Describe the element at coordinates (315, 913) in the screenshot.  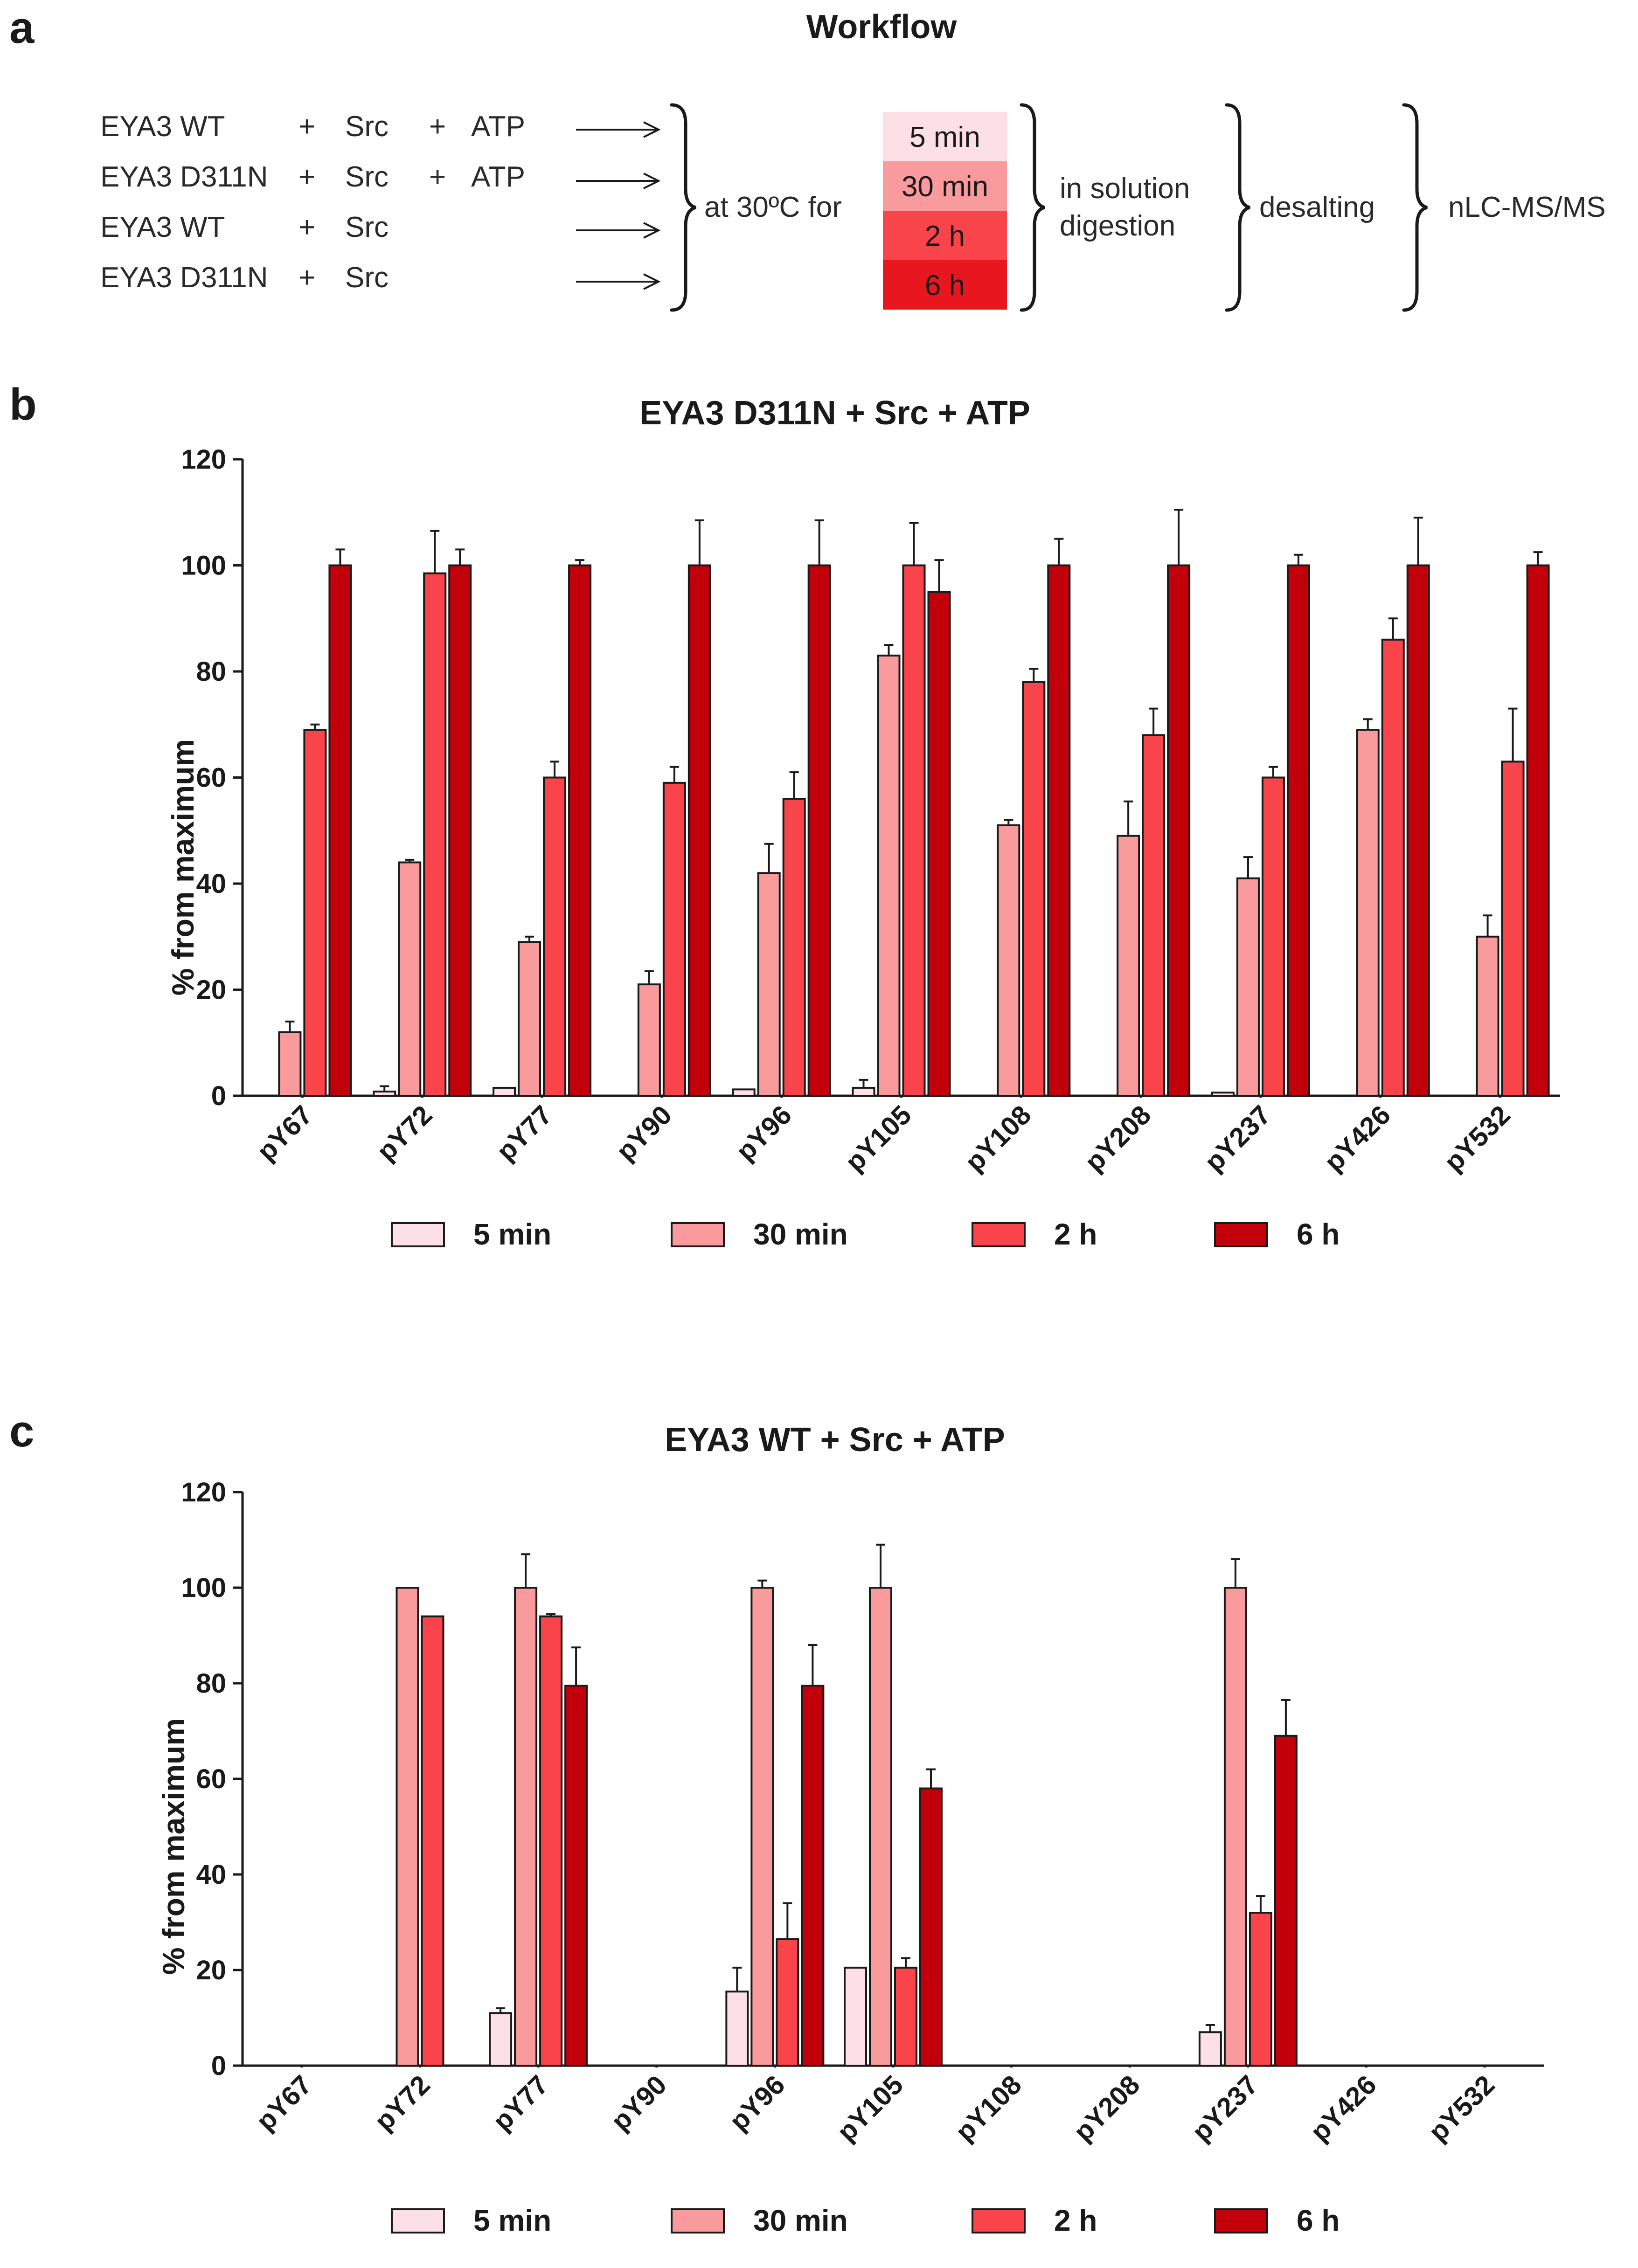
I see `bar-pY67-2h` at that location.